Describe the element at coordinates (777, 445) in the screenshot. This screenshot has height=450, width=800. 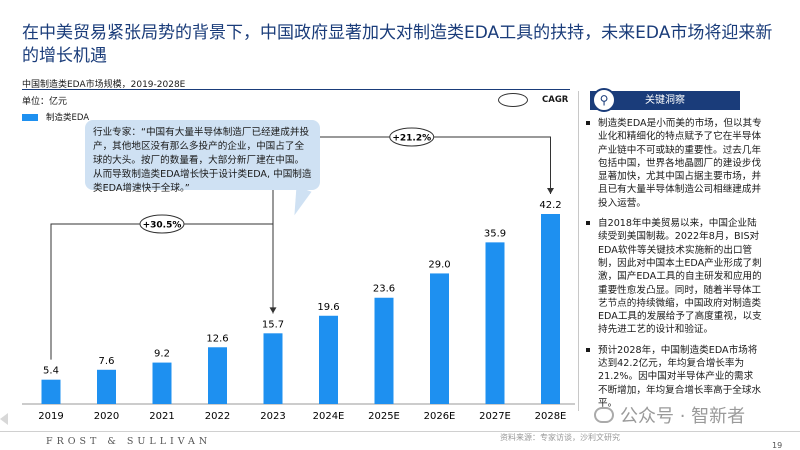
I see `page-number: 19` at that location.